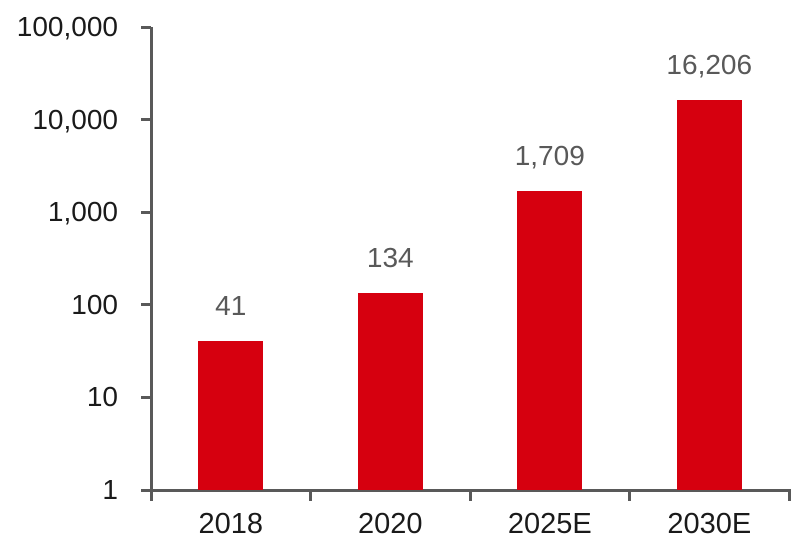 The width and height of the screenshot is (800, 558). I want to click on y-axis-line, so click(151, 260).